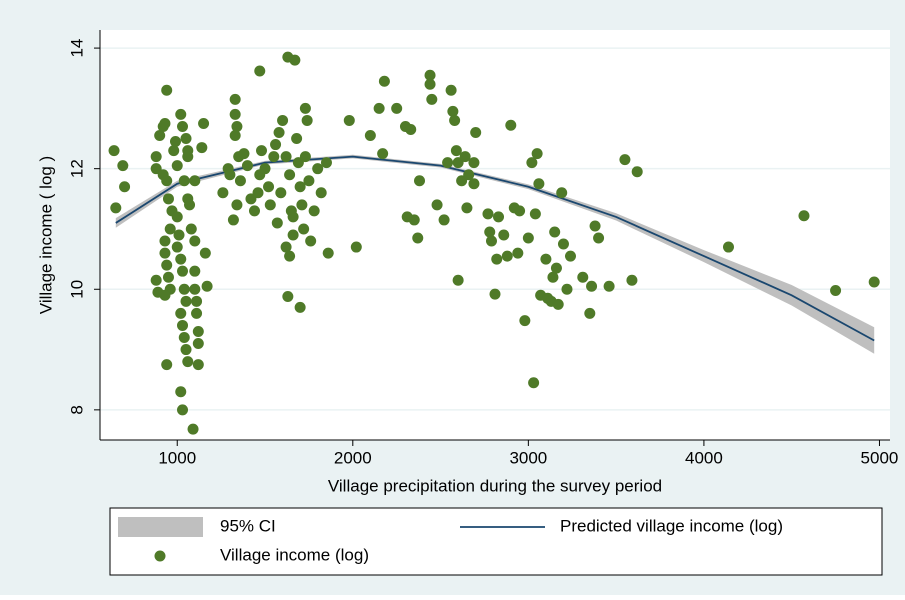 This screenshot has width=905, height=600. What do you see at coordinates (671, 525) in the screenshot?
I see `legend-label: Predicted village income (log)` at bounding box center [671, 525].